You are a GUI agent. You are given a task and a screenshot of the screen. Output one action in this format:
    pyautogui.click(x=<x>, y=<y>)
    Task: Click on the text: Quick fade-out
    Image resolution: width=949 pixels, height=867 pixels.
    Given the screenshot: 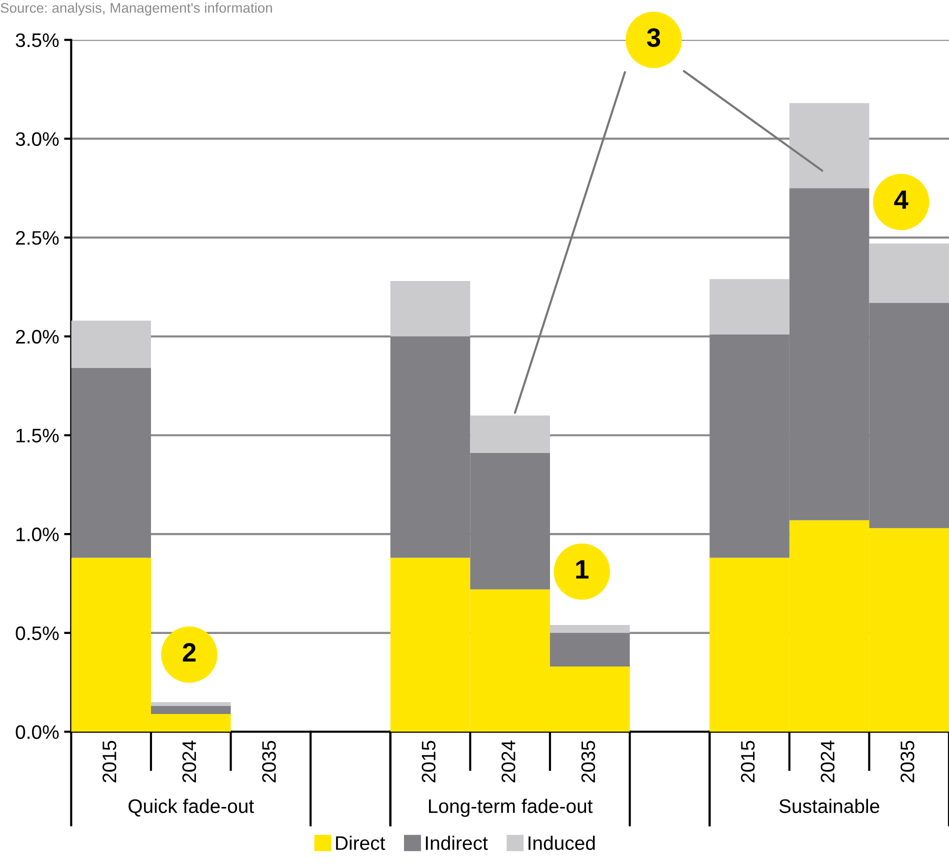 What is the action you would take?
    pyautogui.click(x=191, y=807)
    